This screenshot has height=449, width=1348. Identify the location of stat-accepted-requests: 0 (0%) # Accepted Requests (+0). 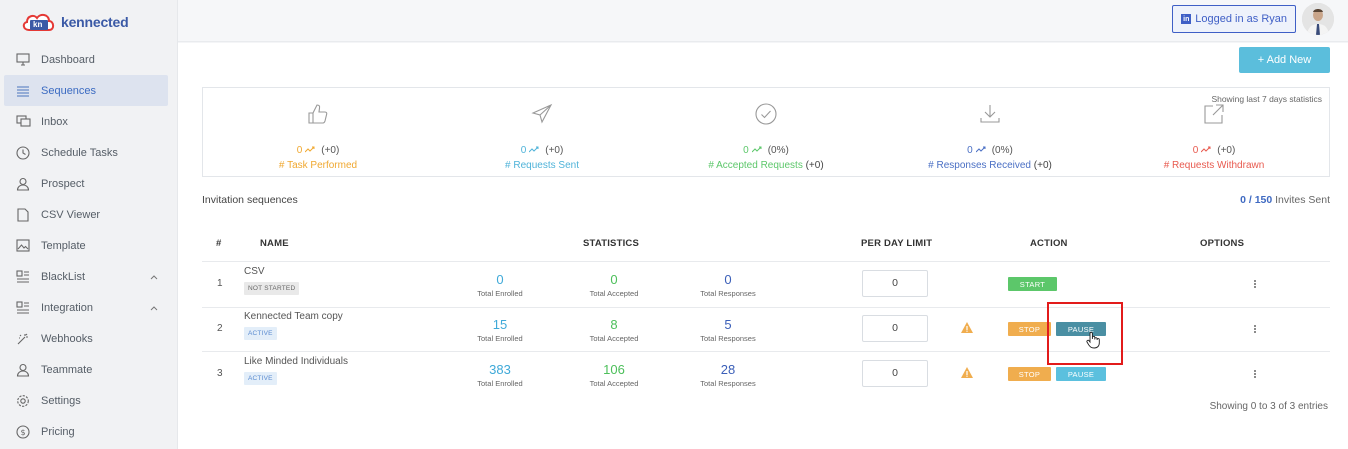
(766, 133).